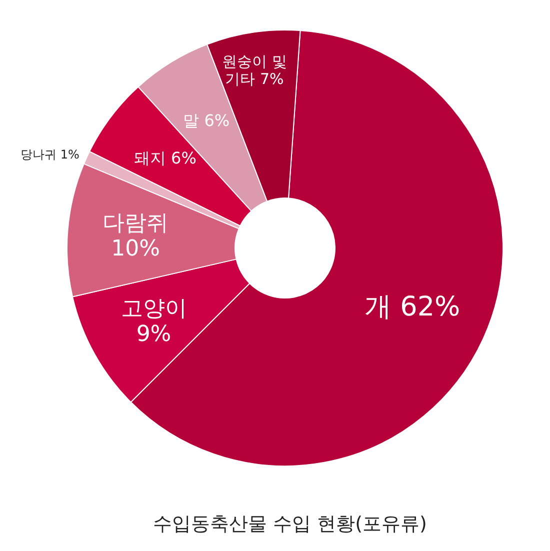 This screenshot has width=550, height=551. Describe the element at coordinates (254, 70) in the screenshot. I see `slice-label: 원숭이 및 기타 7%` at that location.